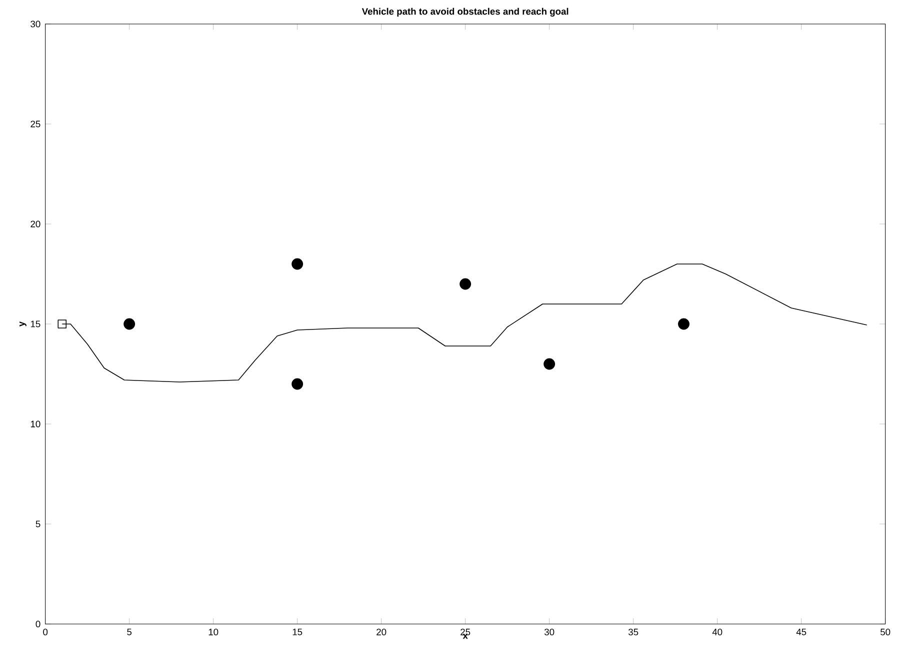 The height and width of the screenshot is (657, 899). Describe the element at coordinates (801, 632) in the screenshot. I see `x-tick-label: 45` at that location.